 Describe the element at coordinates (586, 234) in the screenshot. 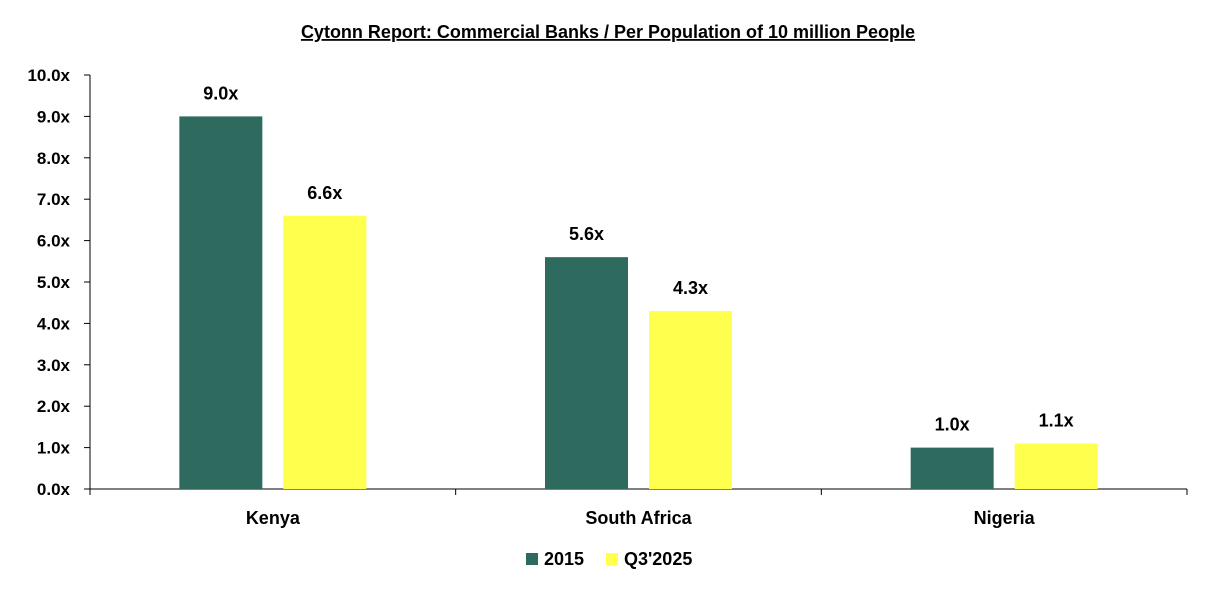

I see `data-label: 5.6x` at that location.